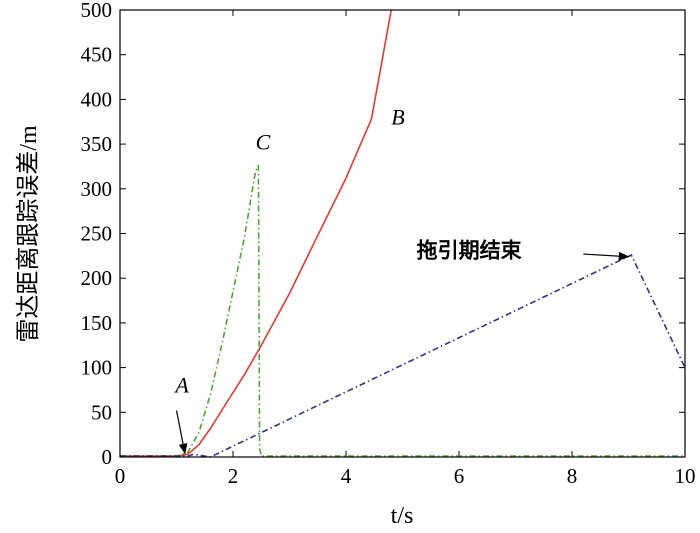 Image resolution: width=700 pixels, height=533 pixels. What do you see at coordinates (97, 368) in the screenshot?
I see `y-tick-label: 100` at bounding box center [97, 368].